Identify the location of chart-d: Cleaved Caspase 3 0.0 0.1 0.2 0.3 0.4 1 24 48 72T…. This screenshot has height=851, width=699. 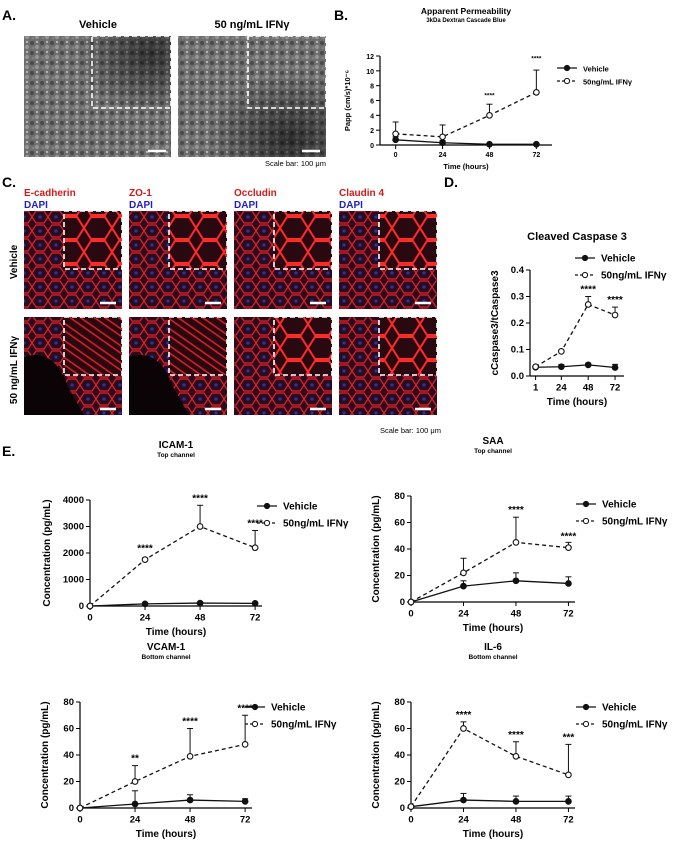
(578, 319).